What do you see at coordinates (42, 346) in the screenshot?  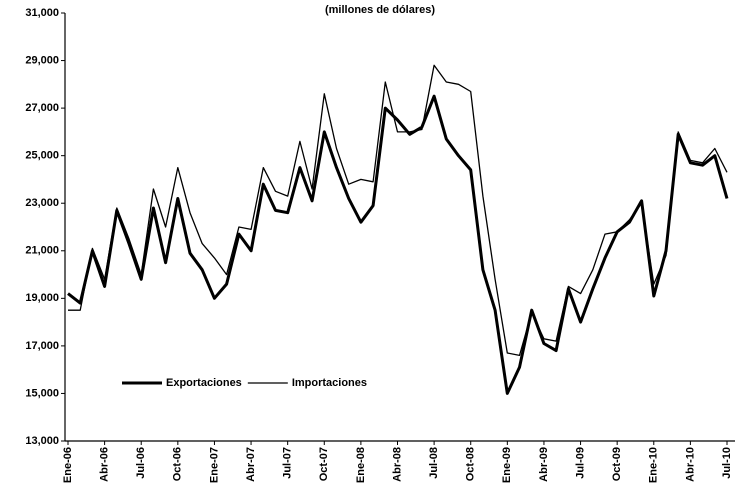 I see `y-tick-label: 17,000` at bounding box center [42, 346].